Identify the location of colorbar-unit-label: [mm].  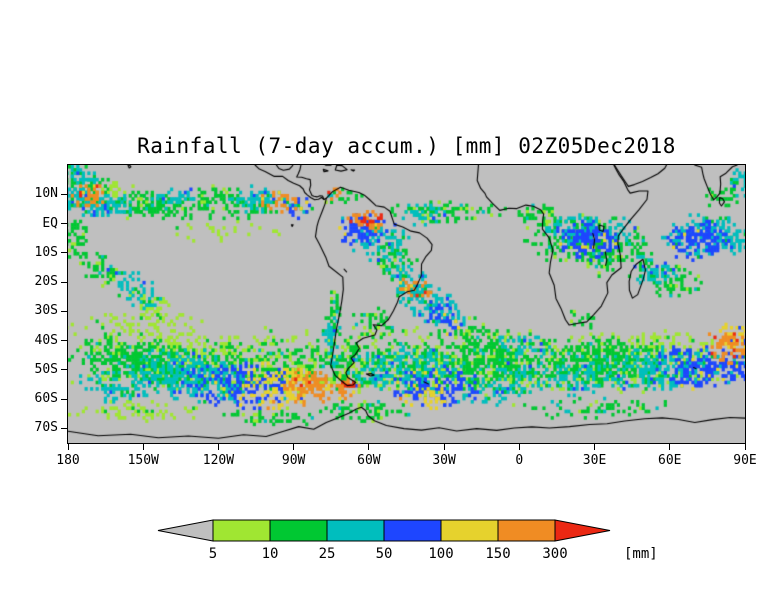
(641, 554).